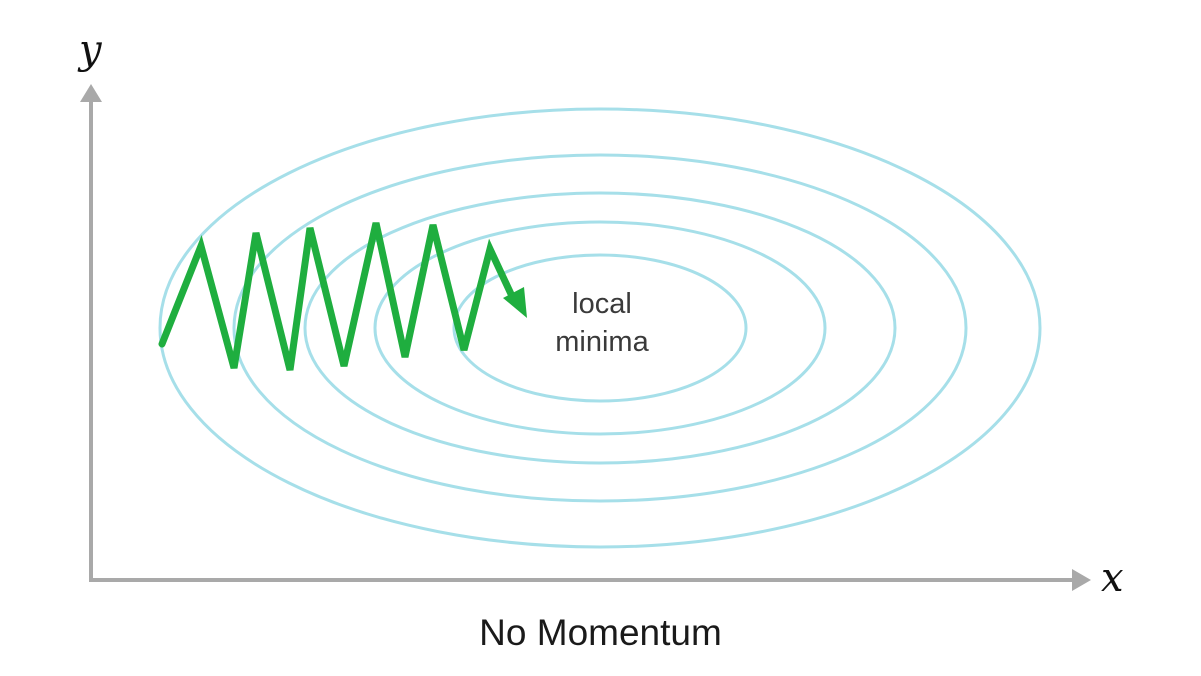 This screenshot has width=1201, height=676. Describe the element at coordinates (90, 50) in the screenshot. I see `y-axis-label: y` at that location.